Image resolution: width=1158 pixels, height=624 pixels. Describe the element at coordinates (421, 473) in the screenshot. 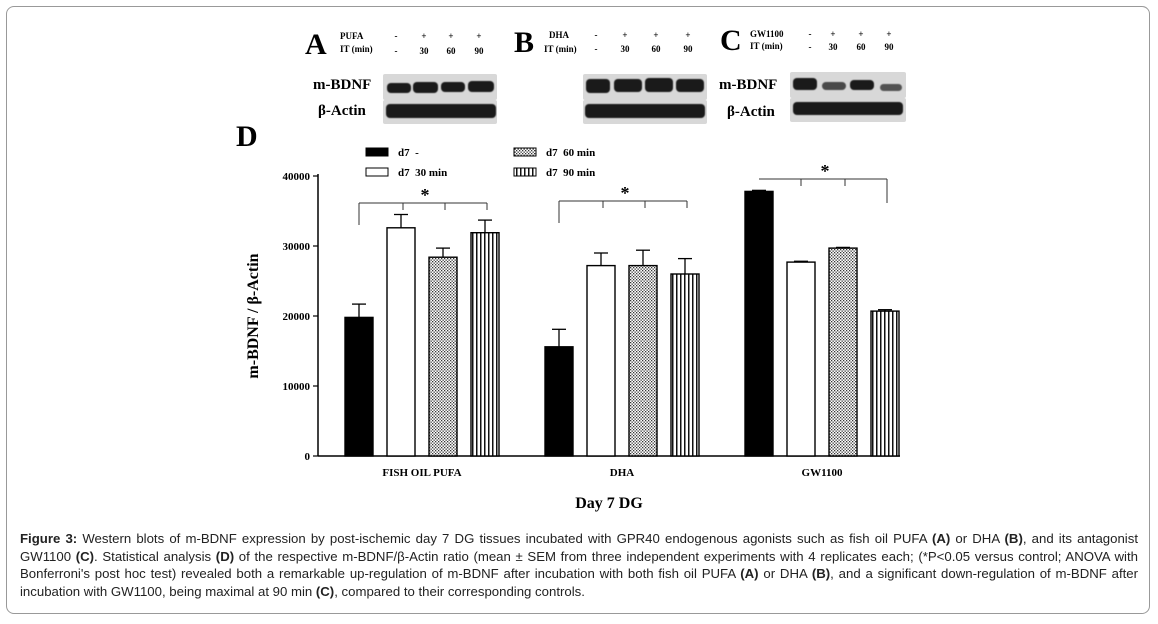

I see `x-category-label: FISH OIL PUFA` at that location.